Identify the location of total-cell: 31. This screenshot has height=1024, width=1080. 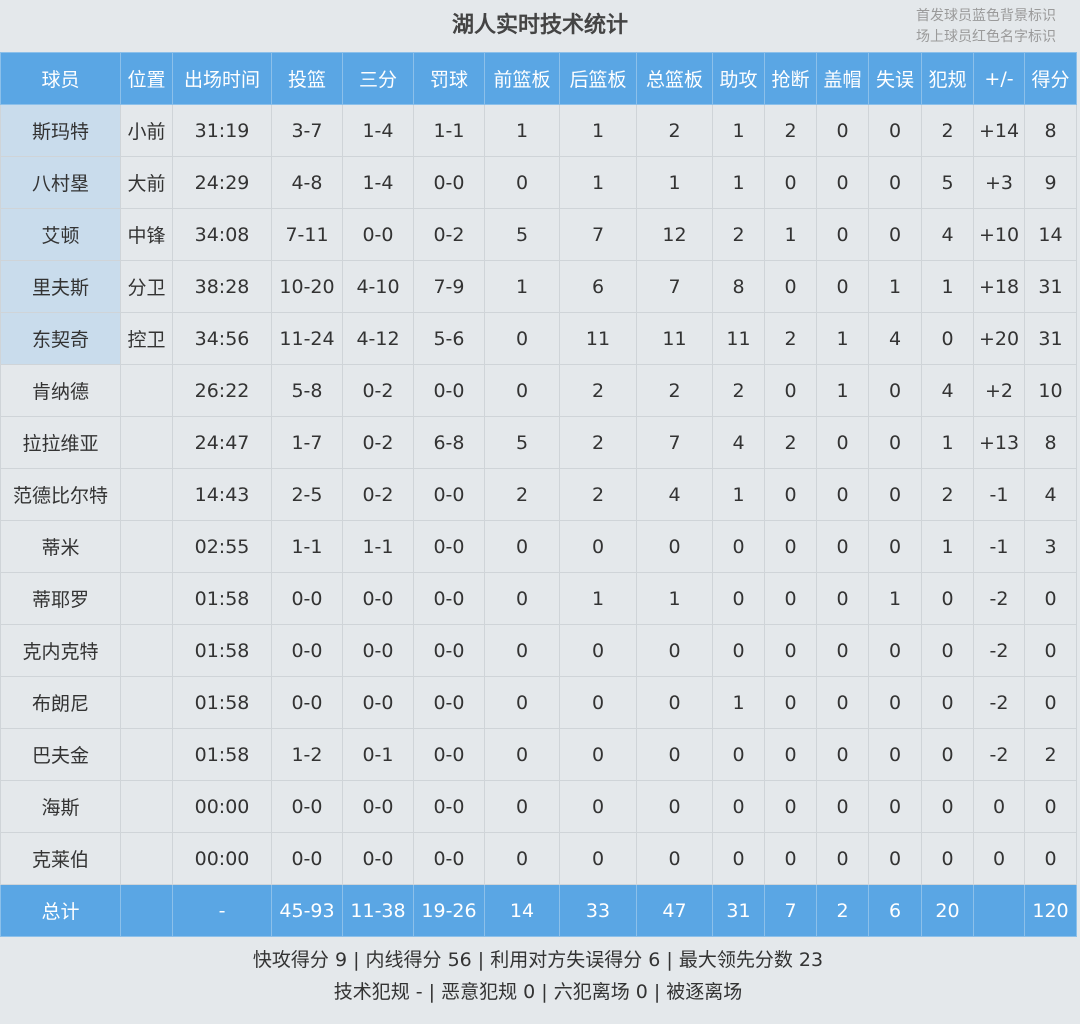
(738, 910).